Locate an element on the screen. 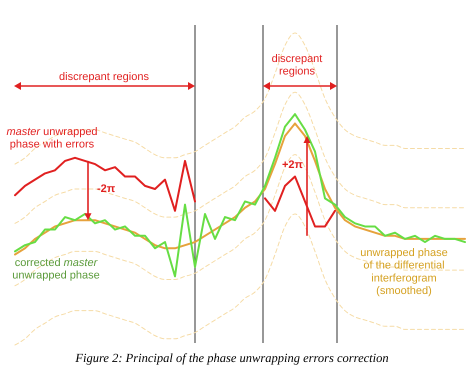 This screenshot has width=474, height=368. text: Figure 2: Principal of the phase unwrapping errors correction is located at coordinates (232, 358).